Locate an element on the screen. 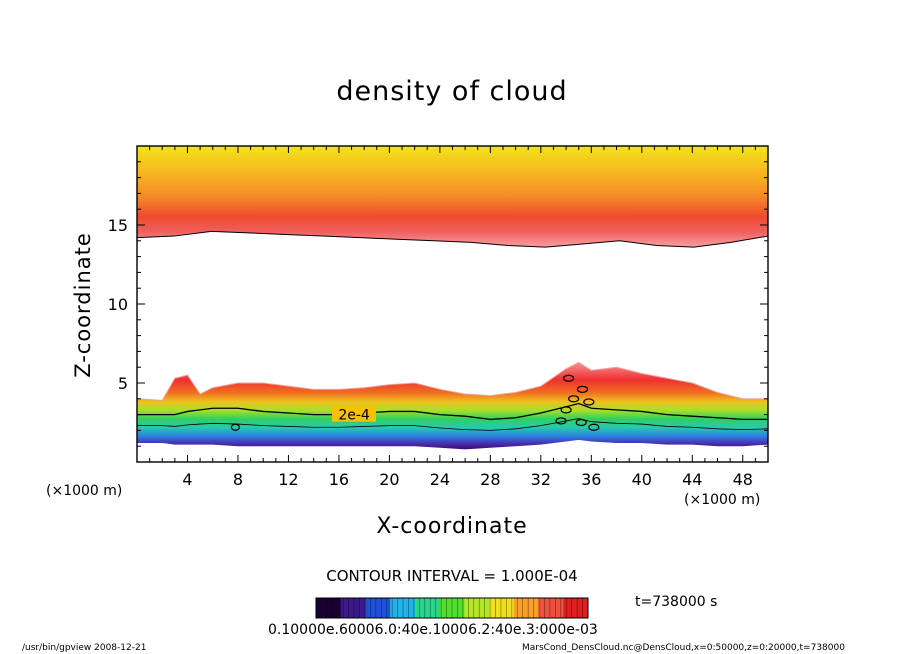 The image size is (904, 654). y-axis-unit: (×1000 m) is located at coordinates (84, 491).